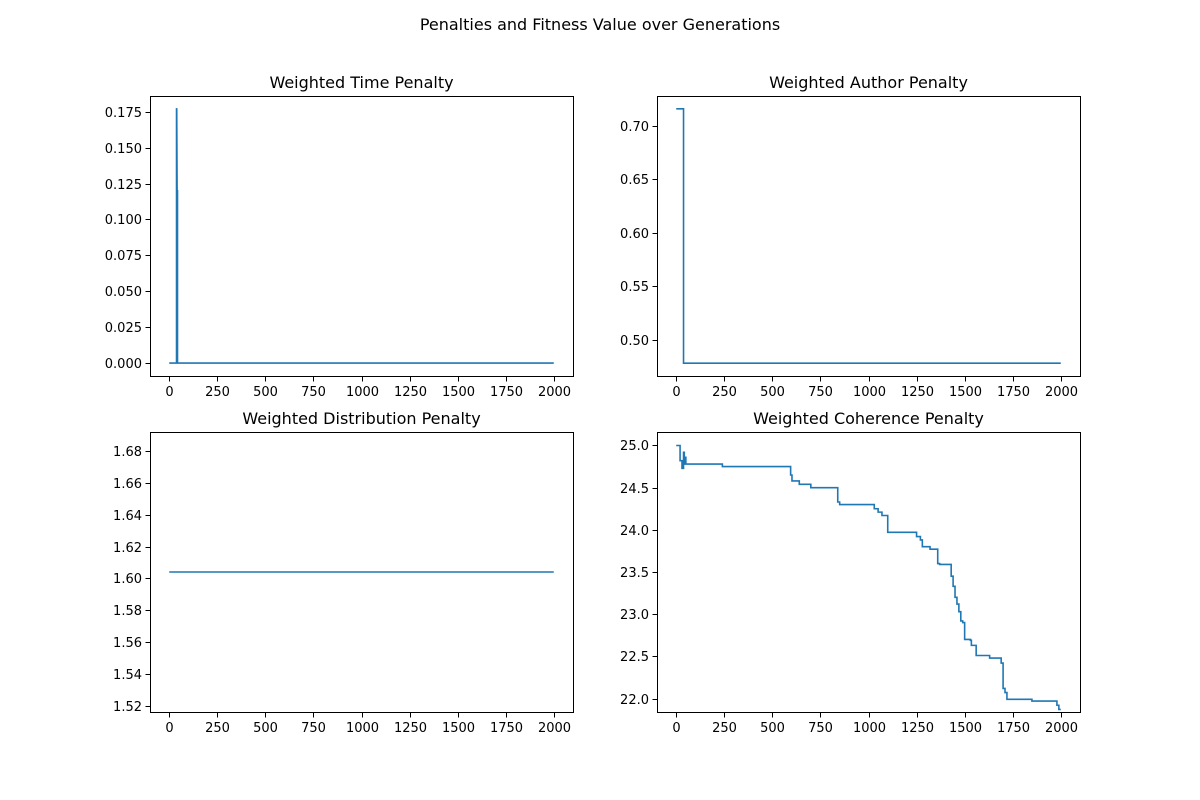 The width and height of the screenshot is (1200, 800). What do you see at coordinates (634, 531) in the screenshot?
I see `weighted-coherence-penalty-y-tick-label: 24.0` at bounding box center [634, 531].